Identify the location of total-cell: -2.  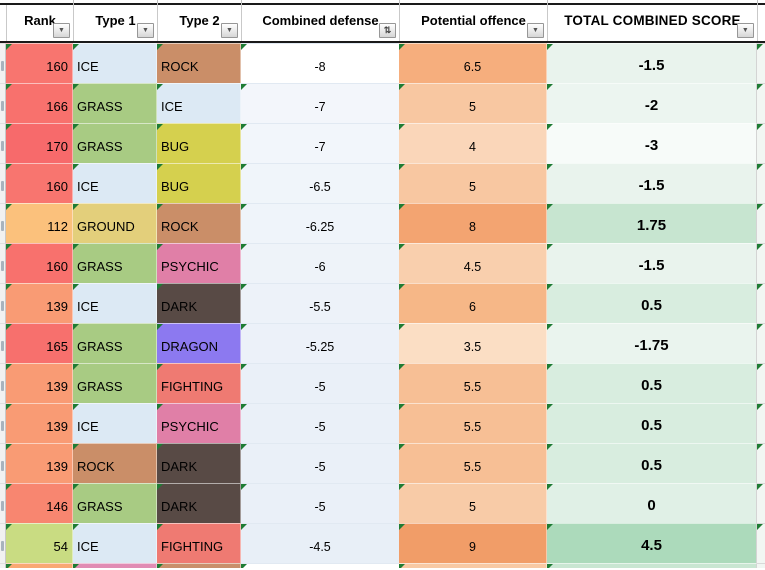
(652, 103).